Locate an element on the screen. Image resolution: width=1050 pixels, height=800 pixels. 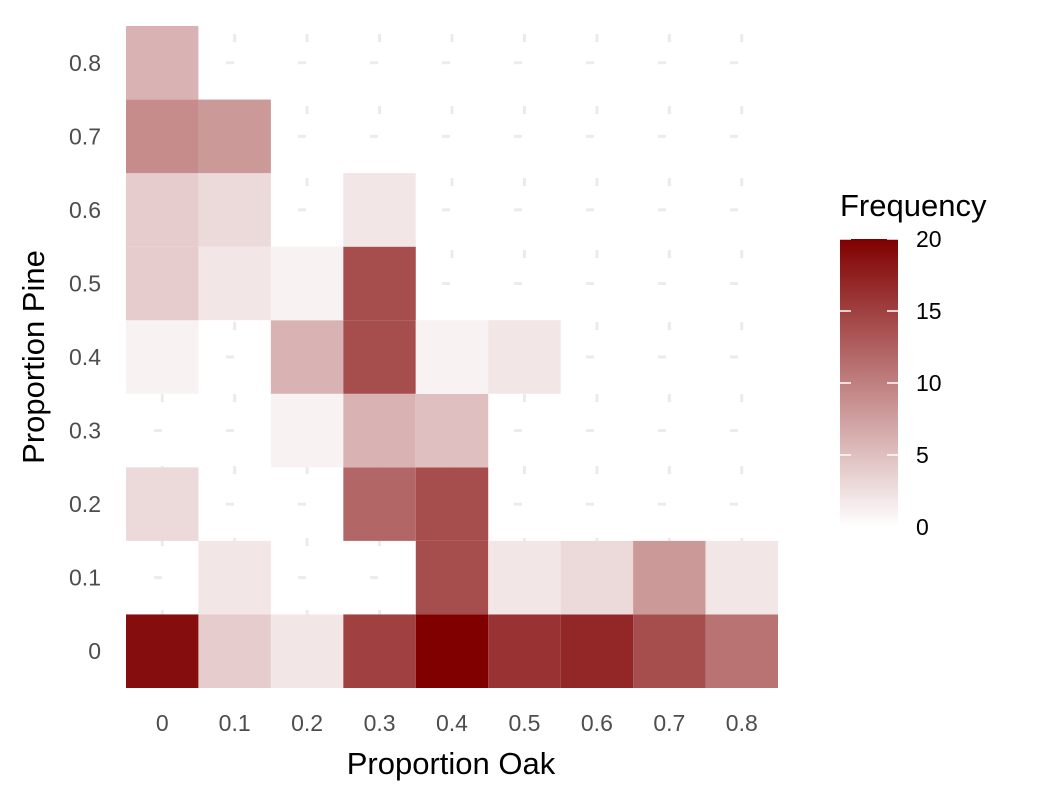
x-tick-label: 0 is located at coordinates (162, 723).